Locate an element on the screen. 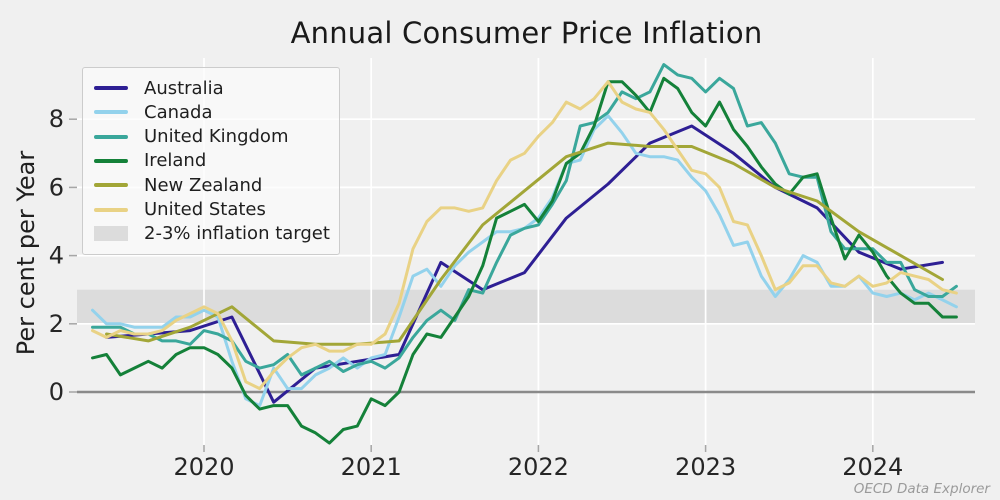  legend-item-2-3-inflation-target: 2-3% inflation target is located at coordinates (216, 234).